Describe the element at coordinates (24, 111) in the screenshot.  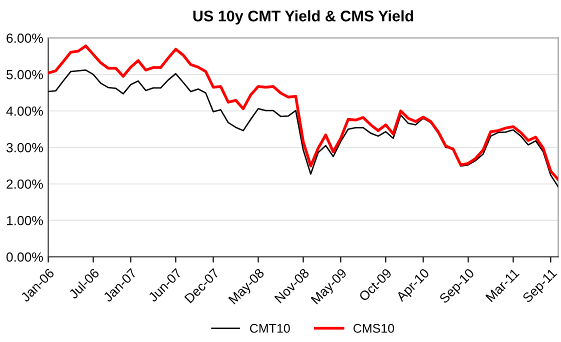
I see `y-tick-label: 4.00%` at that location.